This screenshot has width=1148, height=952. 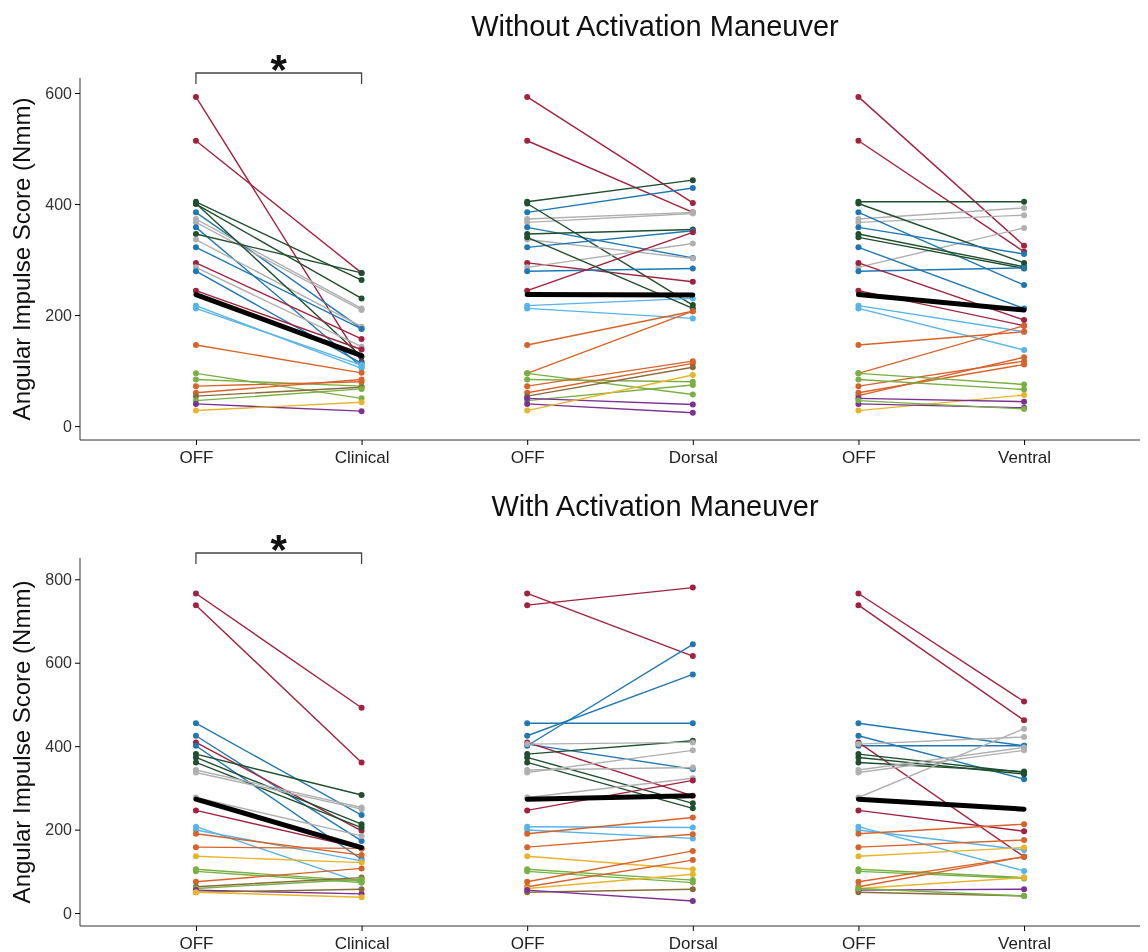 What do you see at coordinates (655, 26) in the screenshot?
I see `chart-title: Without Activation Maneuver` at bounding box center [655, 26].